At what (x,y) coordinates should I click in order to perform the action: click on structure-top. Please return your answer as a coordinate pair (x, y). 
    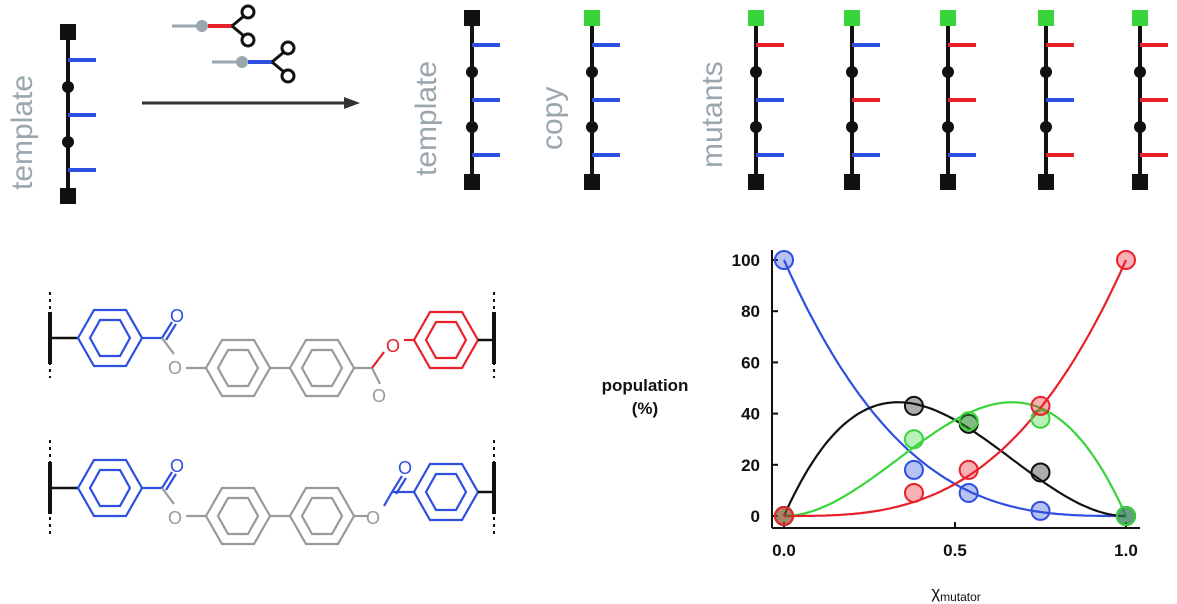
    Looking at the image, I should click on (272, 345).